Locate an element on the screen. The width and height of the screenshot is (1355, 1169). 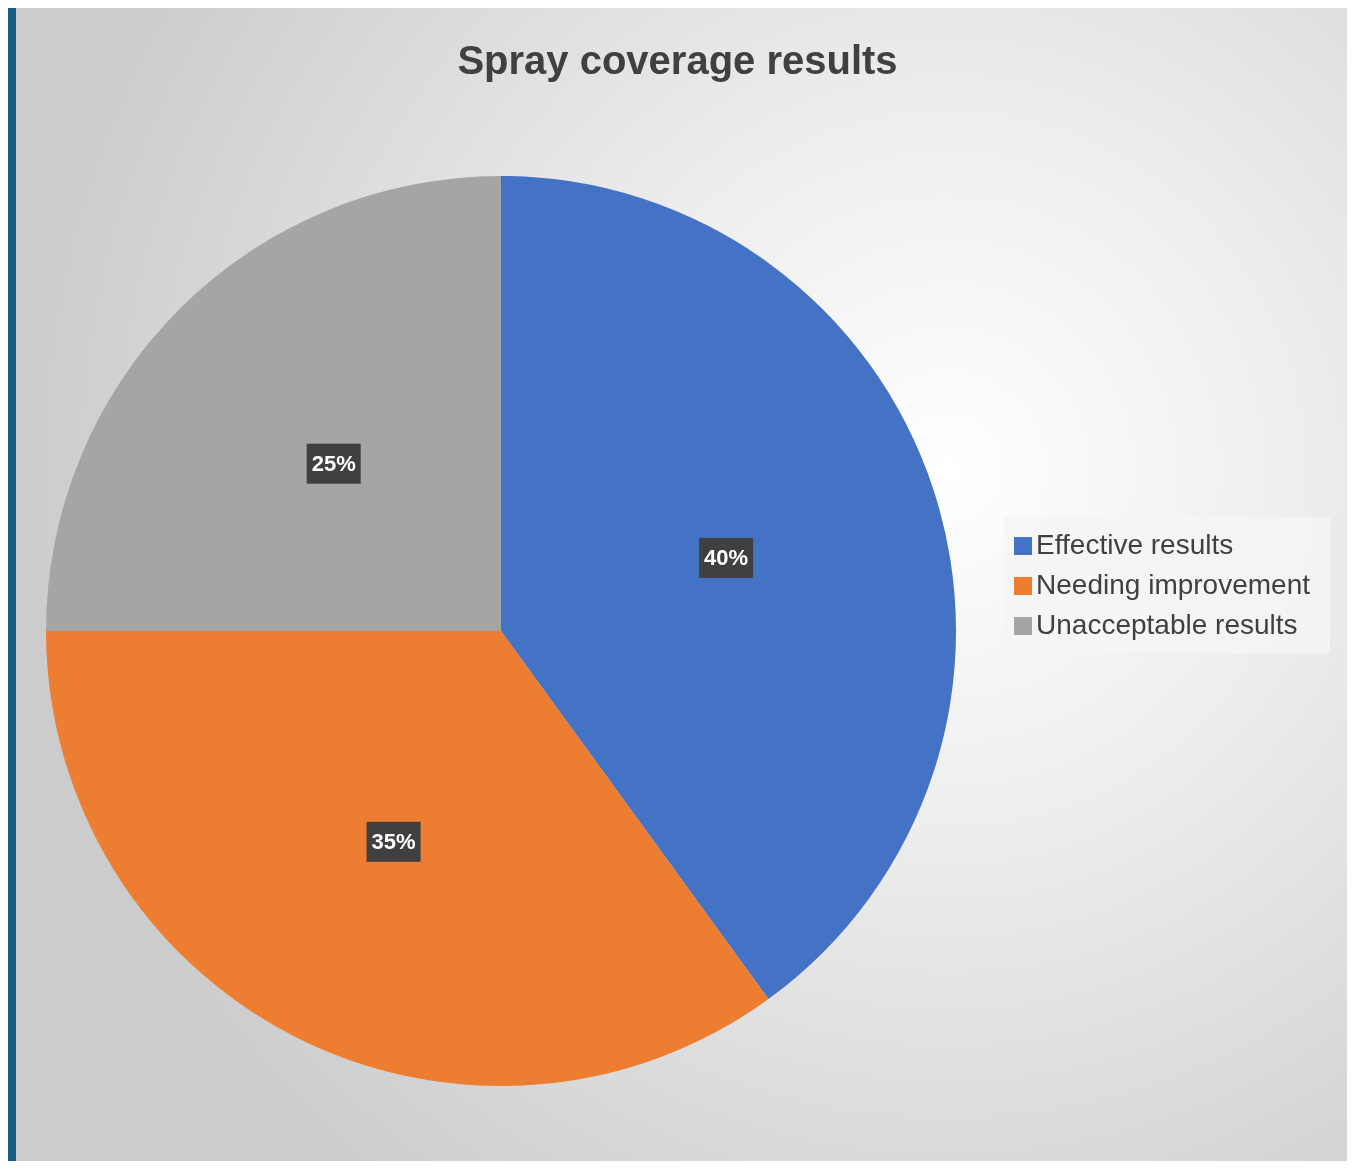
chart-title: Spray coverage results is located at coordinates (677, 60).